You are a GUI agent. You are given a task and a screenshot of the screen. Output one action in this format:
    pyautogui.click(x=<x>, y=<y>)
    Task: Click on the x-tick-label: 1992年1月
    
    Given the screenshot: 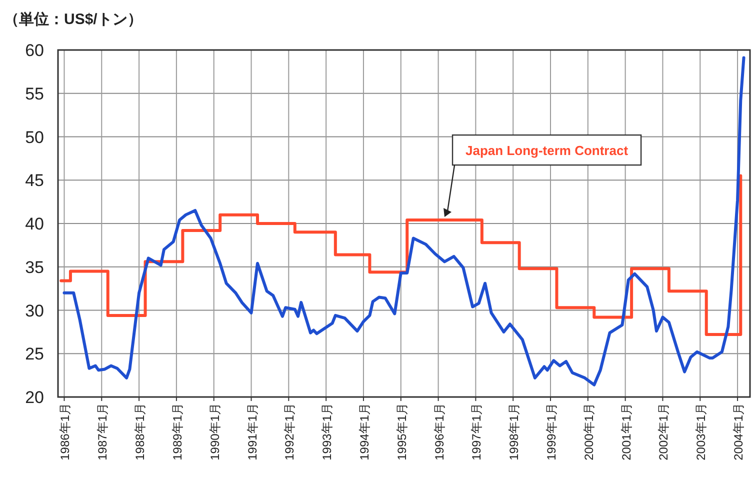 What is the action you would take?
    pyautogui.click(x=289, y=431)
    